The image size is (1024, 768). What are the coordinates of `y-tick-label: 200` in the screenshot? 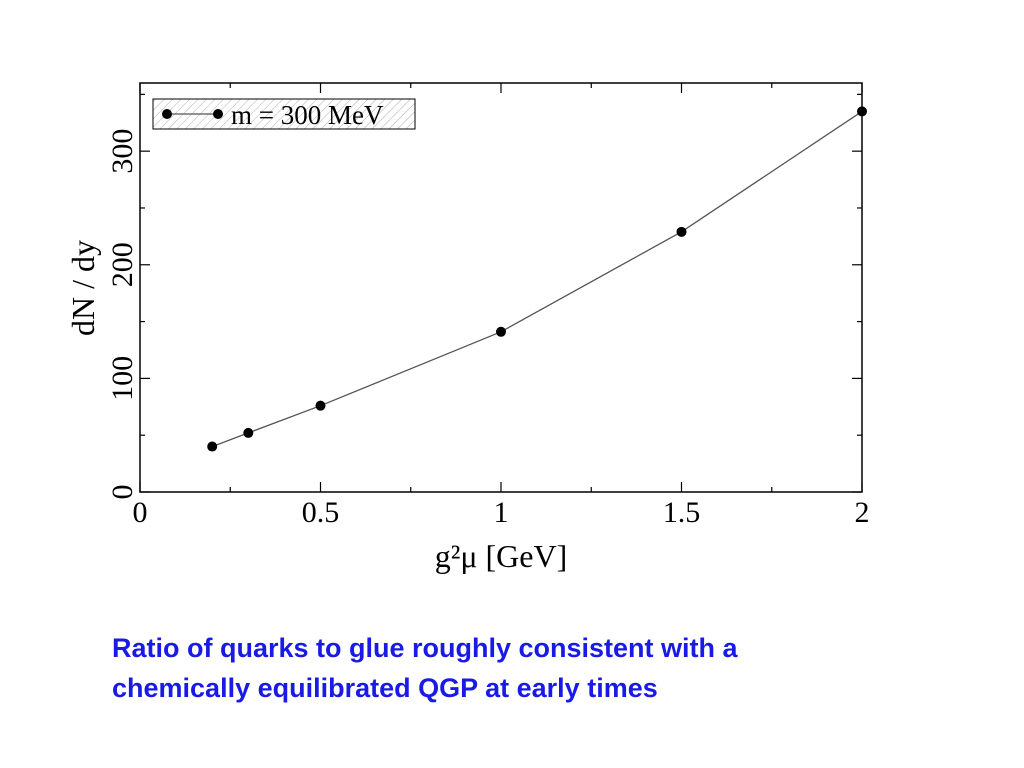 It's located at (122, 264).